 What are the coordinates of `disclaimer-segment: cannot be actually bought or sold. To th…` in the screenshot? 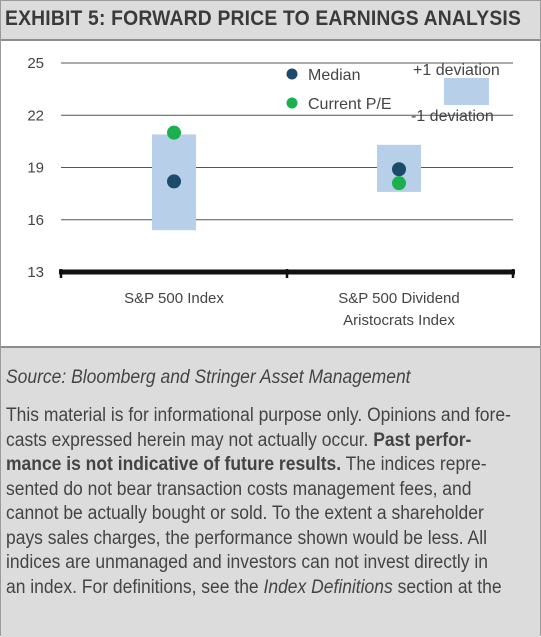 It's located at (245, 513).